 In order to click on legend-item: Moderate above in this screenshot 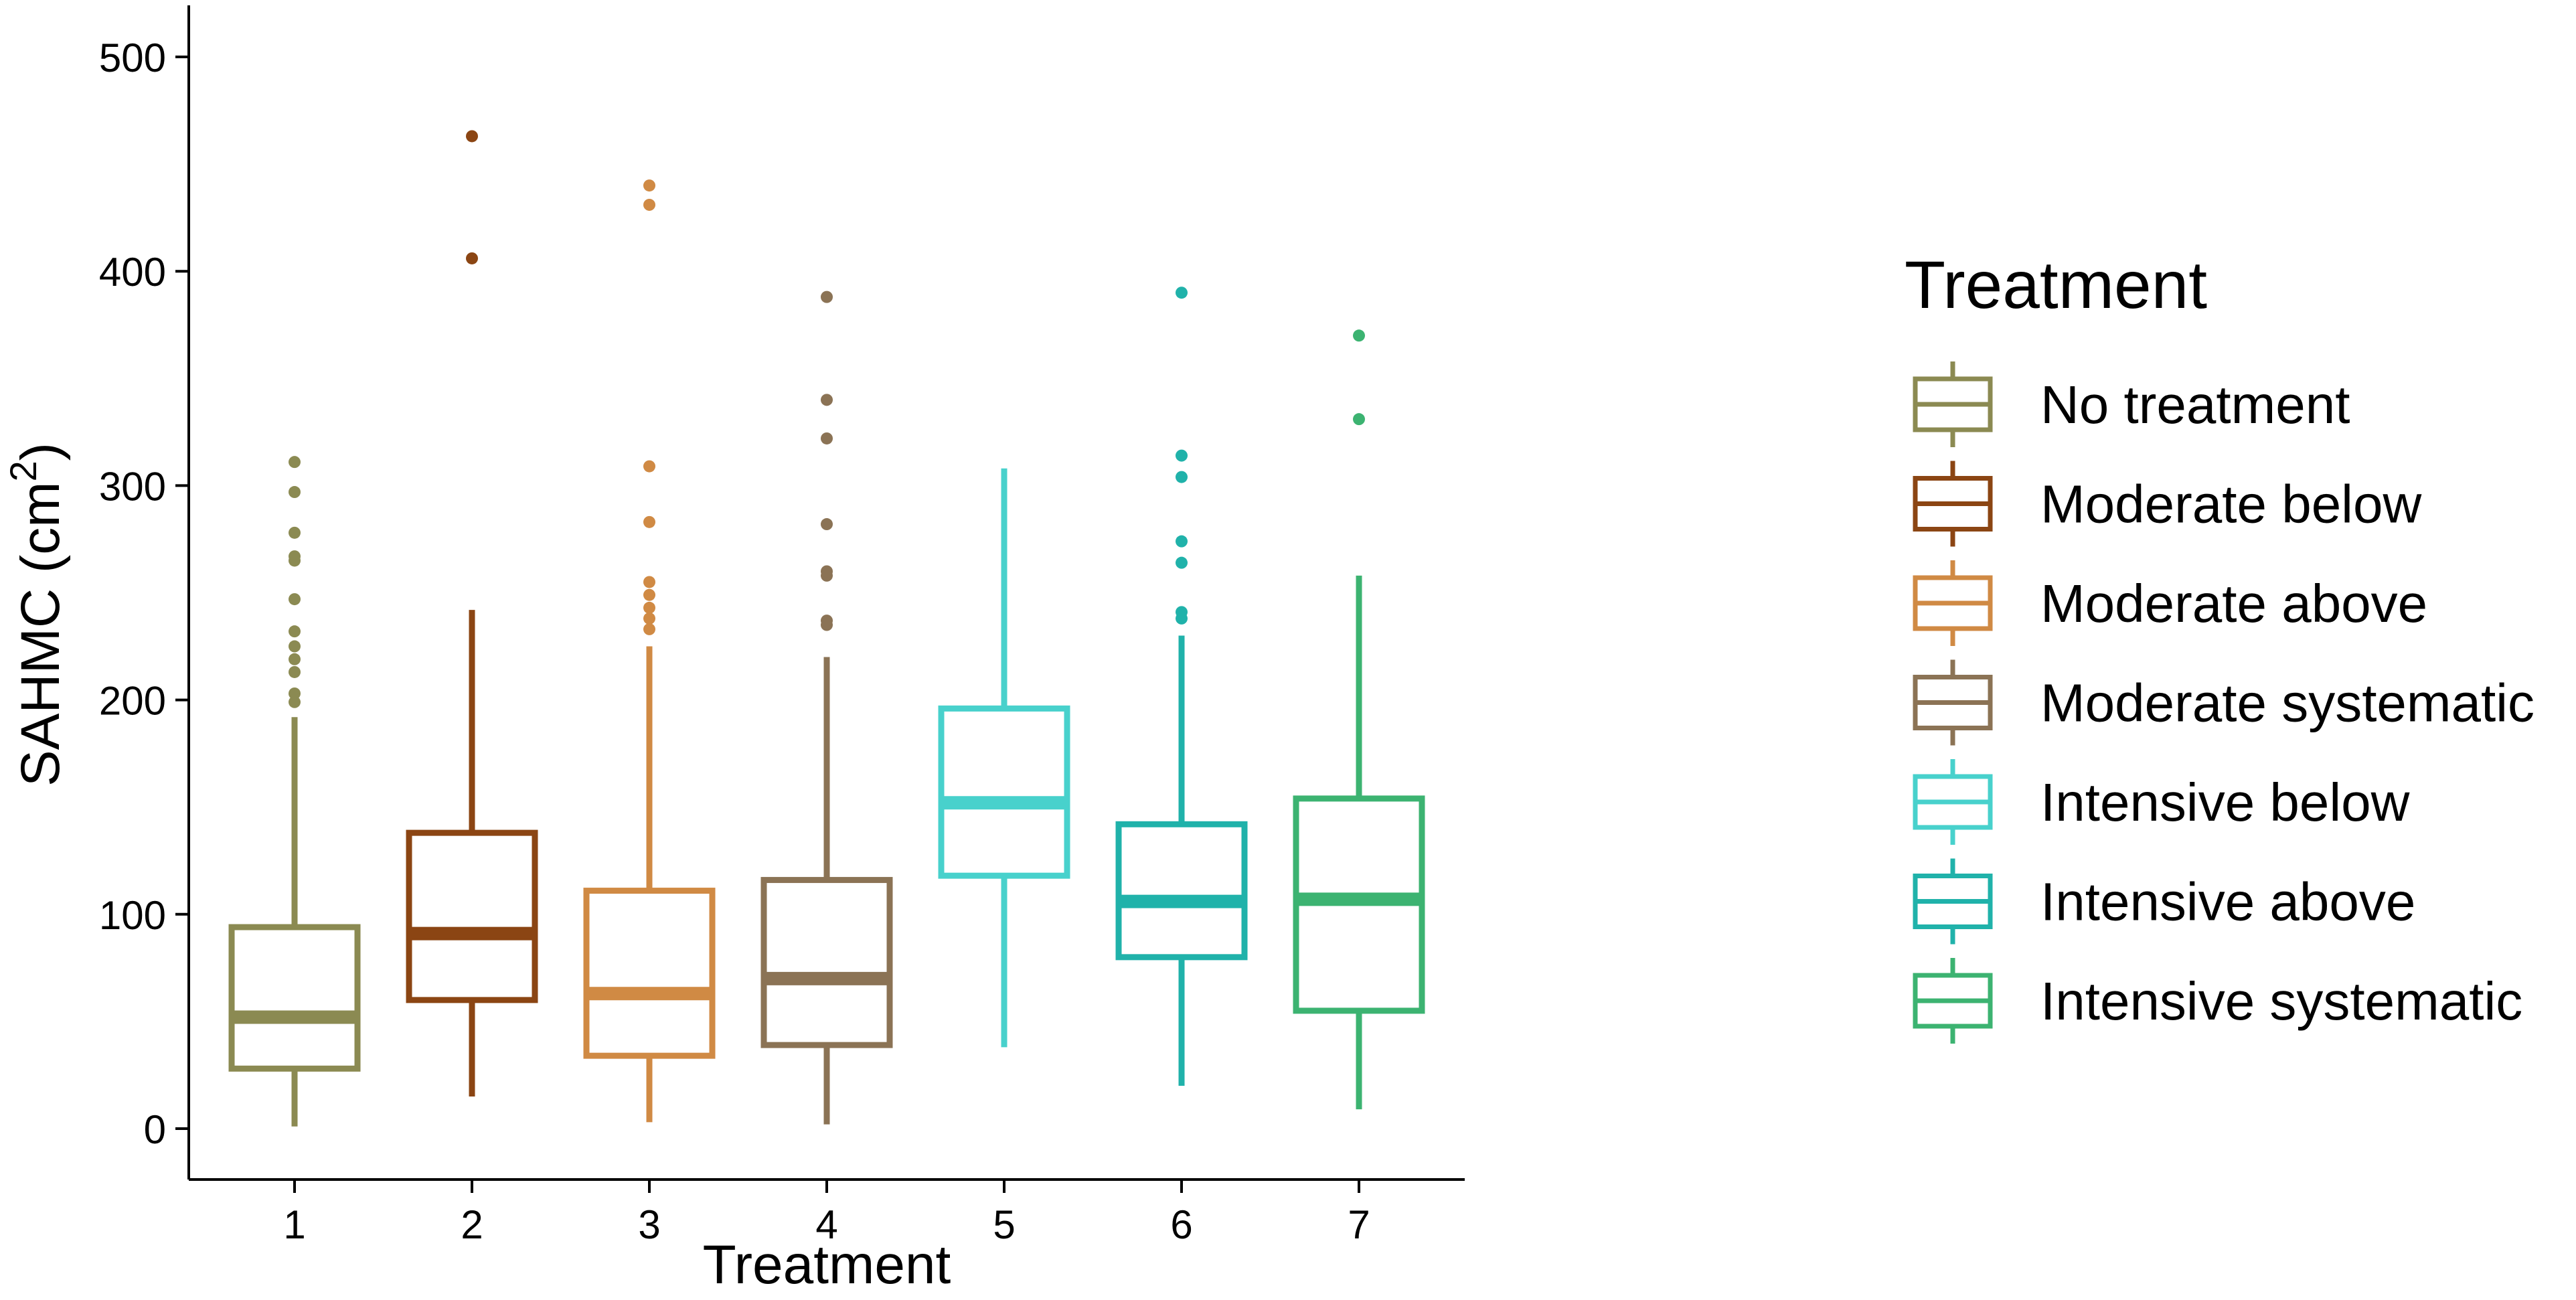, I will do `click(2170, 603)`.